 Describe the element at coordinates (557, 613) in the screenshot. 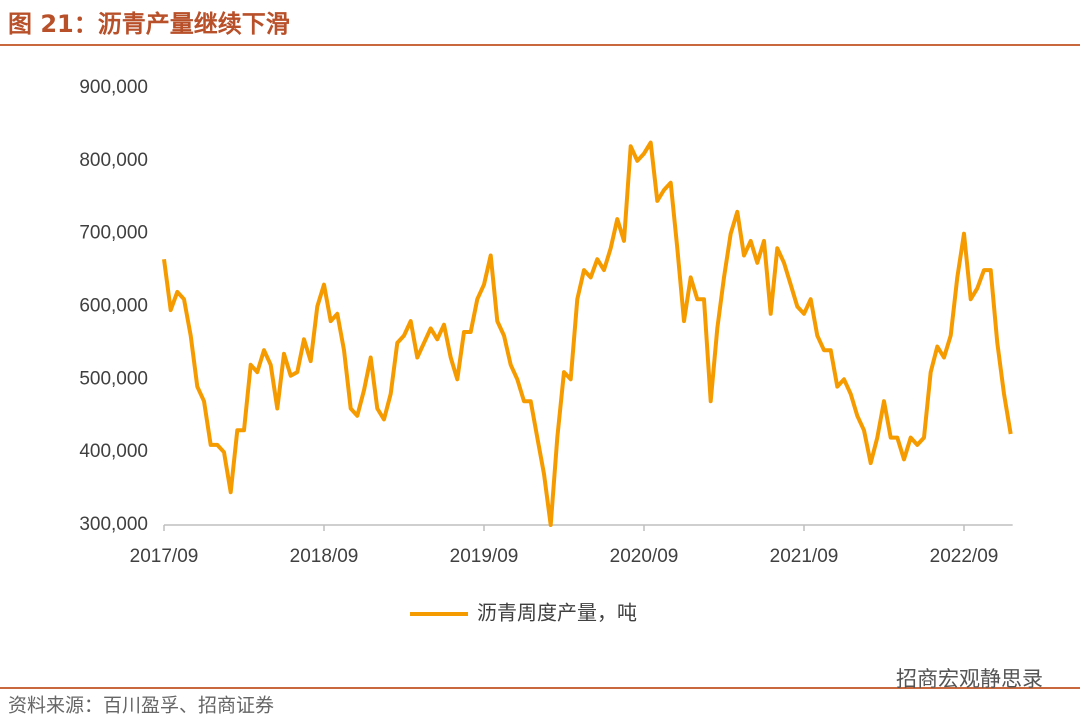

I see `legend-label: 沥青周度产量，吨` at that location.